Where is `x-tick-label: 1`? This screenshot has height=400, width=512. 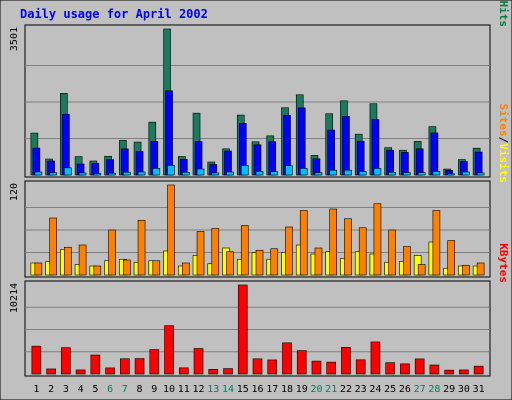
x-tick-label: 1 is located at coordinates (36, 389).